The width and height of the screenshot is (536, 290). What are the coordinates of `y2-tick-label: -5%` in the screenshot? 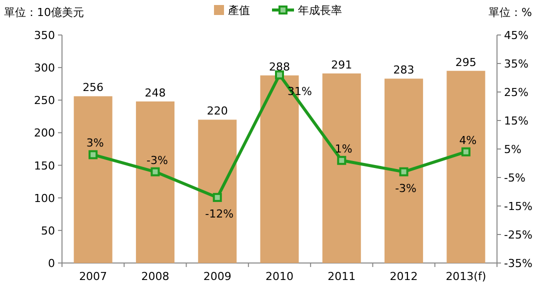 It's located at (515, 178).